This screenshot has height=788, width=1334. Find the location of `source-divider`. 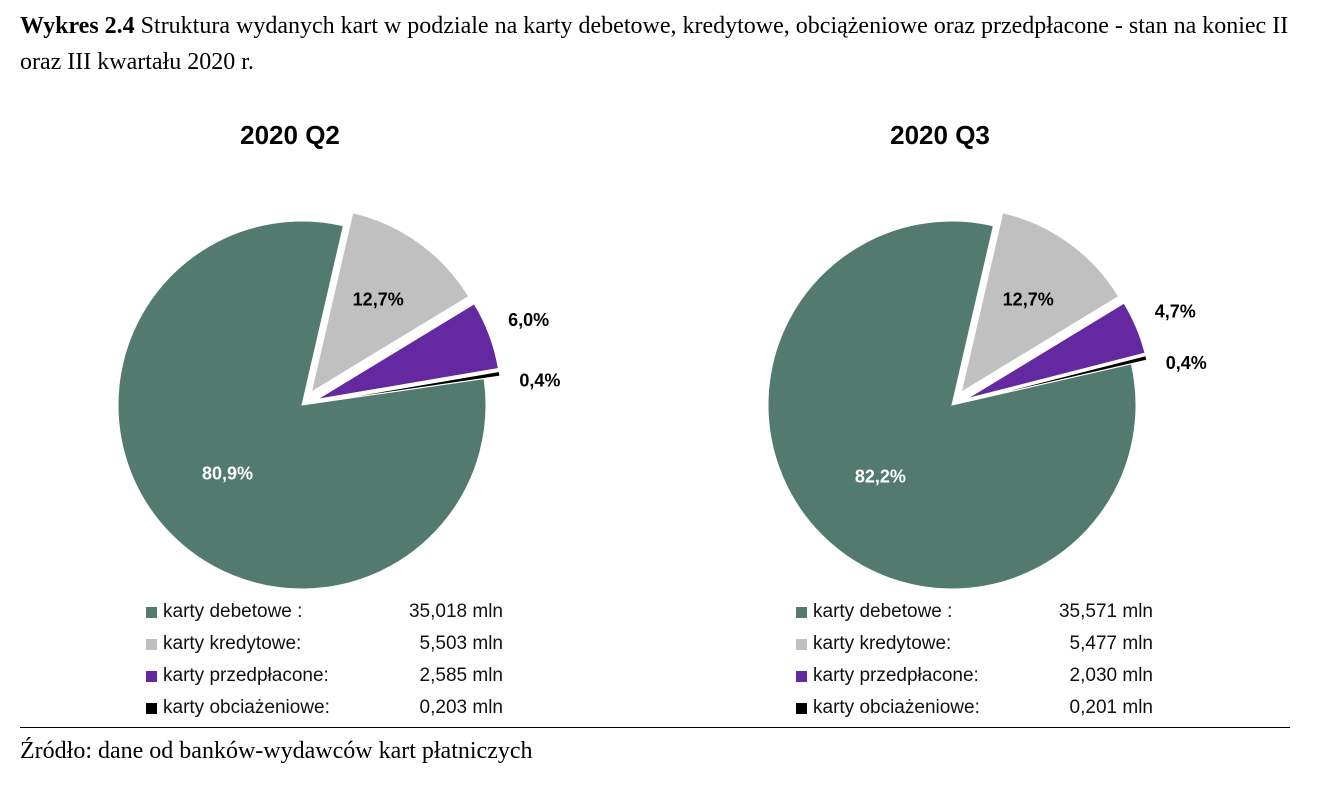

source-divider is located at coordinates (655, 727).